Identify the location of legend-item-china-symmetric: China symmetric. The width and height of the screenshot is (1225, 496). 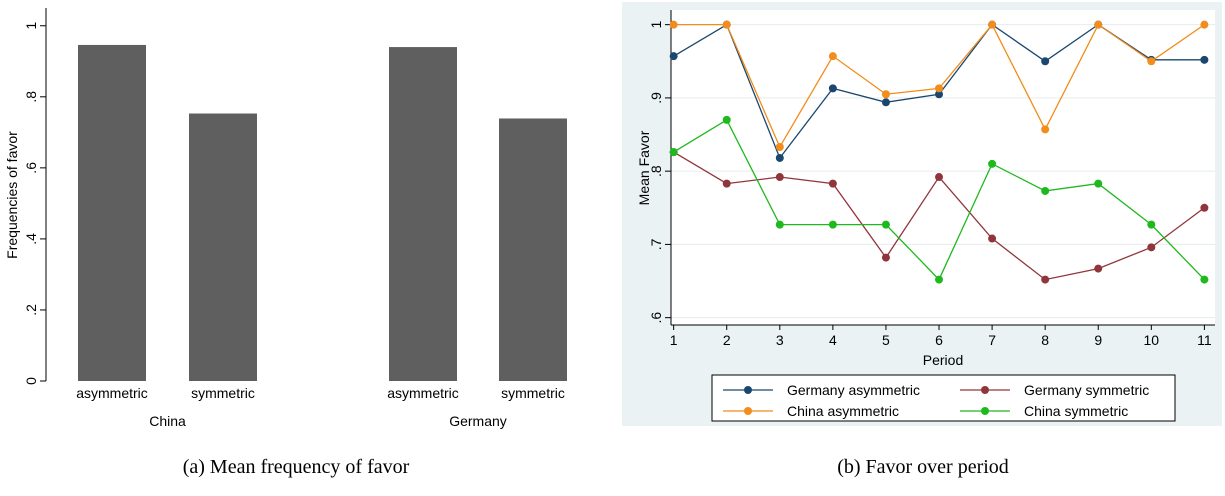
(1044, 411).